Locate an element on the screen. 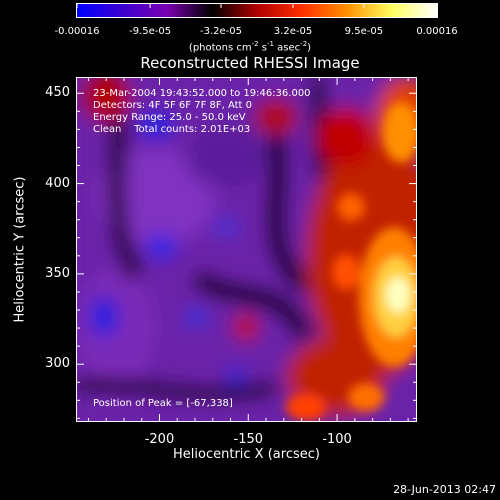  y-axis-label: Heliocentric Y (arcsec) is located at coordinates (20, 249).